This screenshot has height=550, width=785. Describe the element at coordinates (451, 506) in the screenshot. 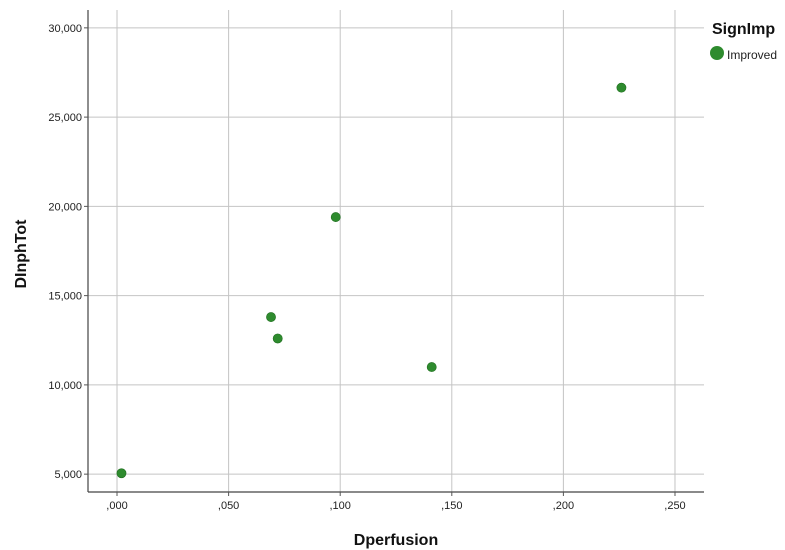

I see `x-tick-label: ,150` at that location.